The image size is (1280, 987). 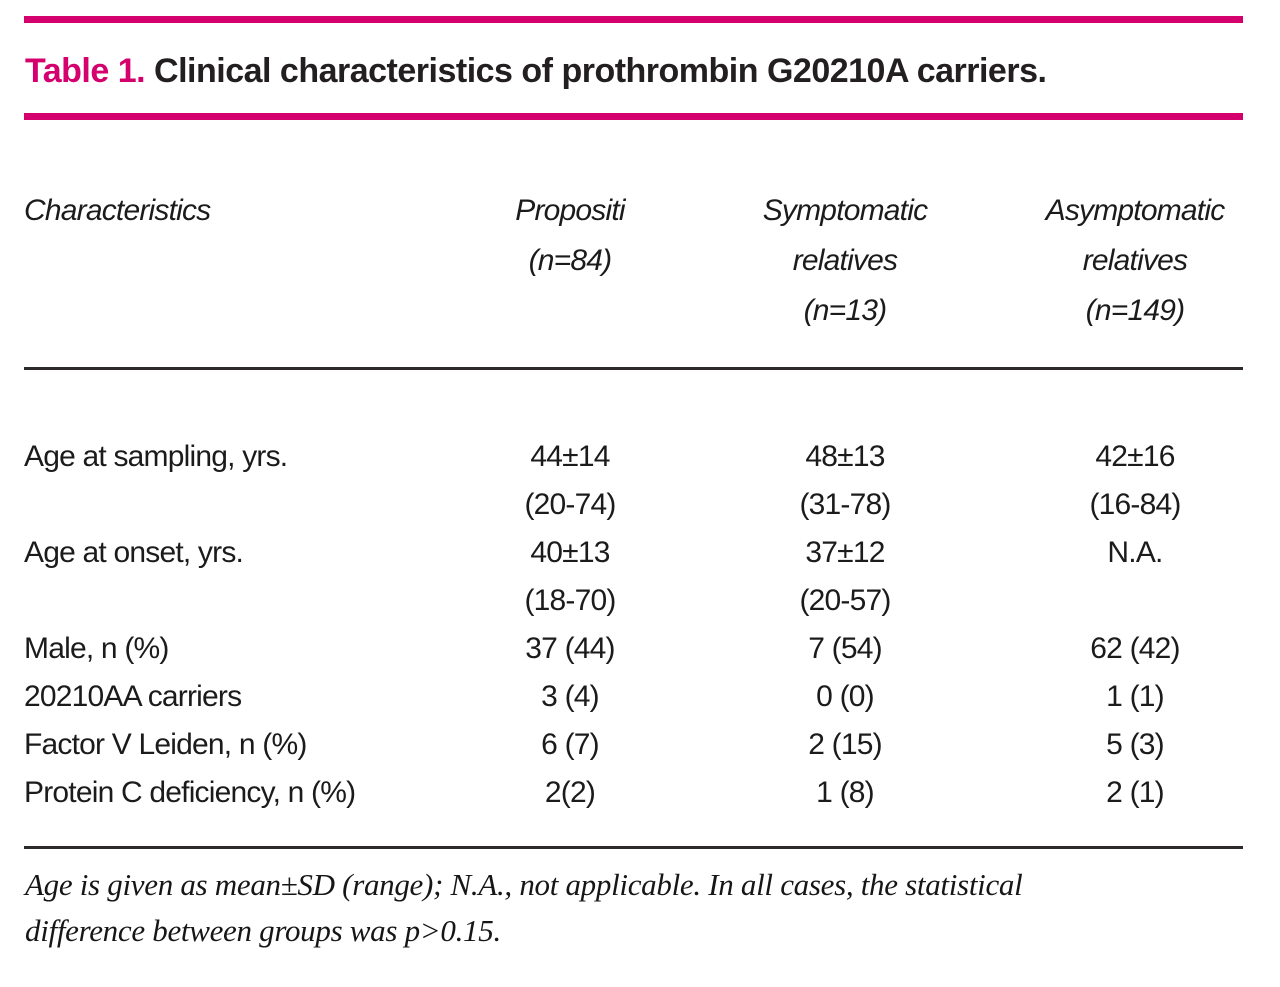 What do you see at coordinates (633, 847) in the screenshot?
I see `table-bottom-rule` at bounding box center [633, 847].